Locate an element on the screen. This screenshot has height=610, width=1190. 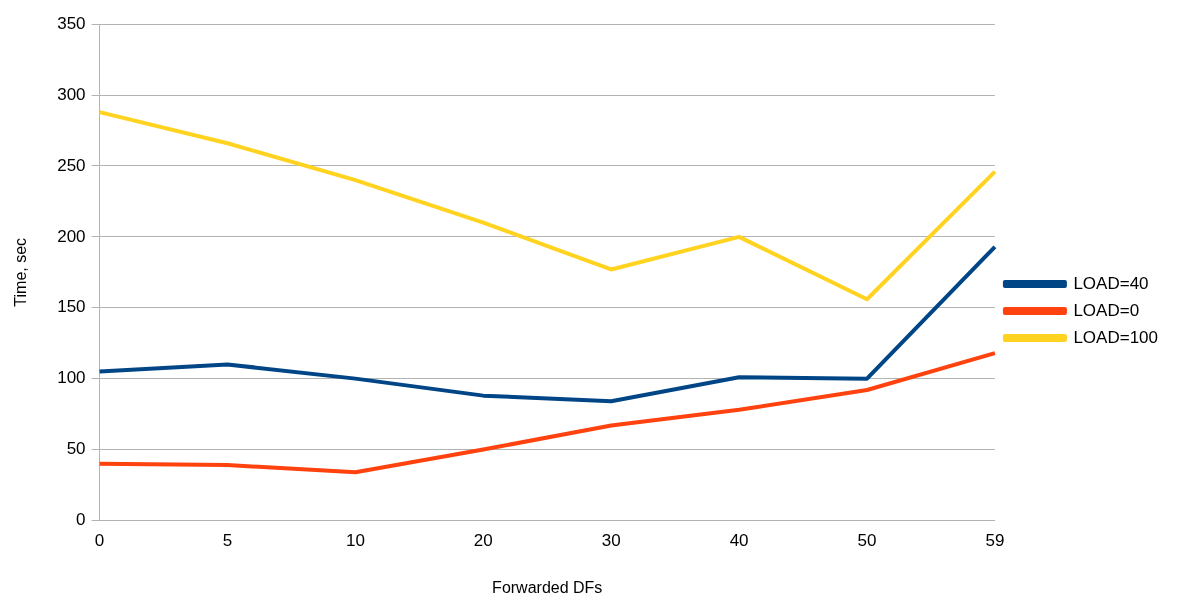
x-tick-label: 40 is located at coordinates (739, 541).